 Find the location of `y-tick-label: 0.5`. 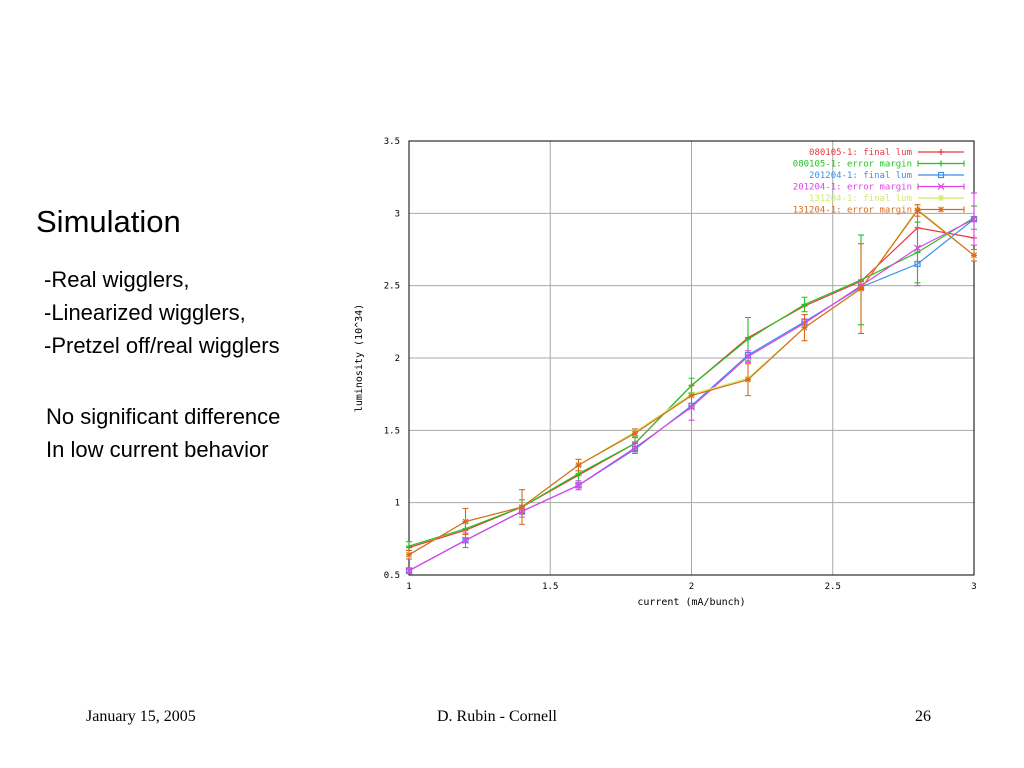

y-tick-label: 0.5 is located at coordinates (392, 576).